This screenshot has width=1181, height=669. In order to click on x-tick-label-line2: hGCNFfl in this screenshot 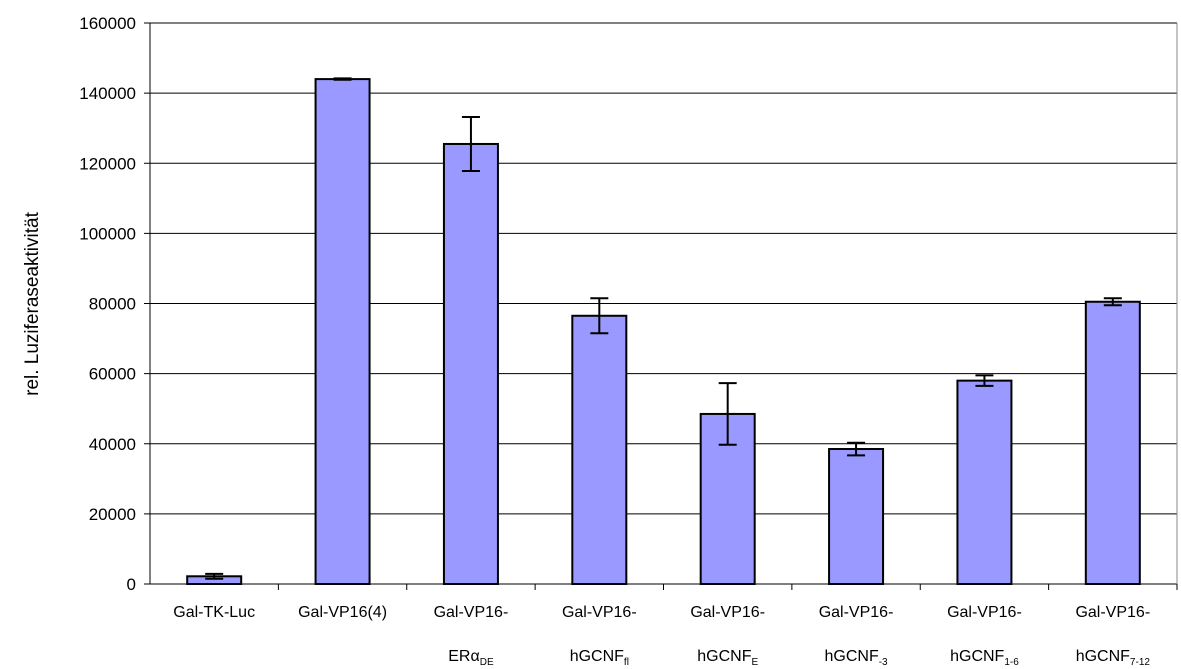, I will do `click(599, 658)`.